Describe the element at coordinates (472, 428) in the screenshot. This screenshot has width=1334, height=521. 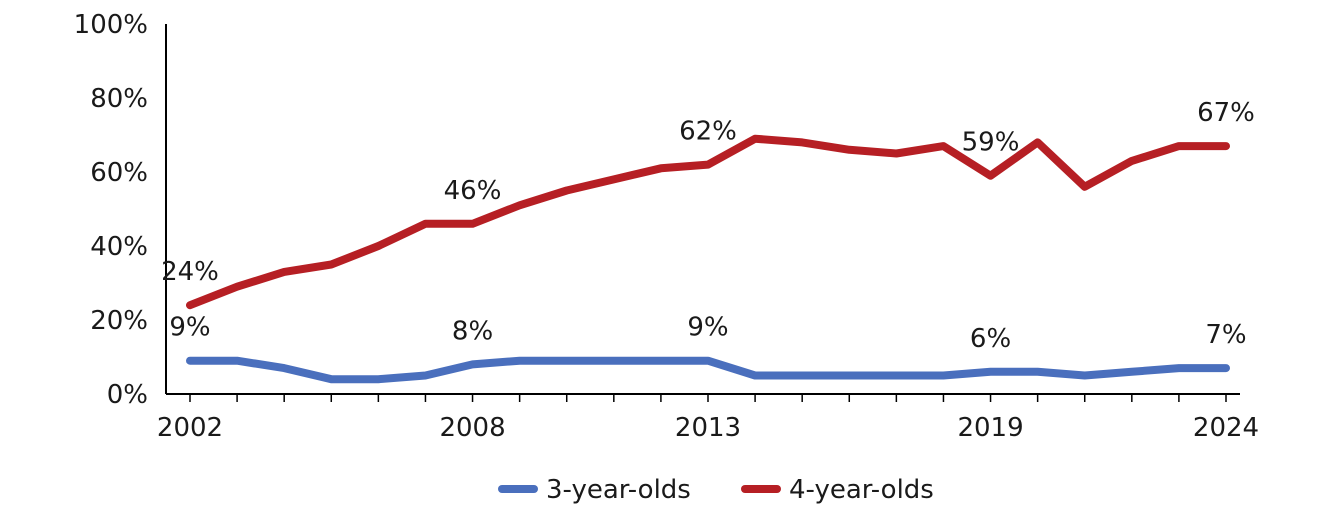
I see `x-tick-label: 2008` at that location.